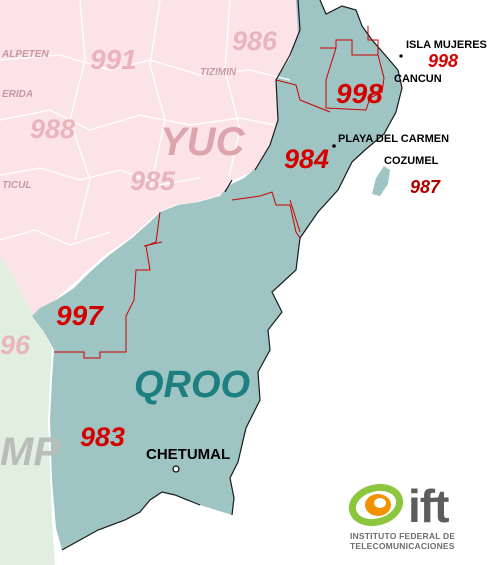 This screenshot has height=565, width=495. Describe the element at coordinates (192, 385) in the screenshot. I see `state-label-qroo: QROO` at that location.